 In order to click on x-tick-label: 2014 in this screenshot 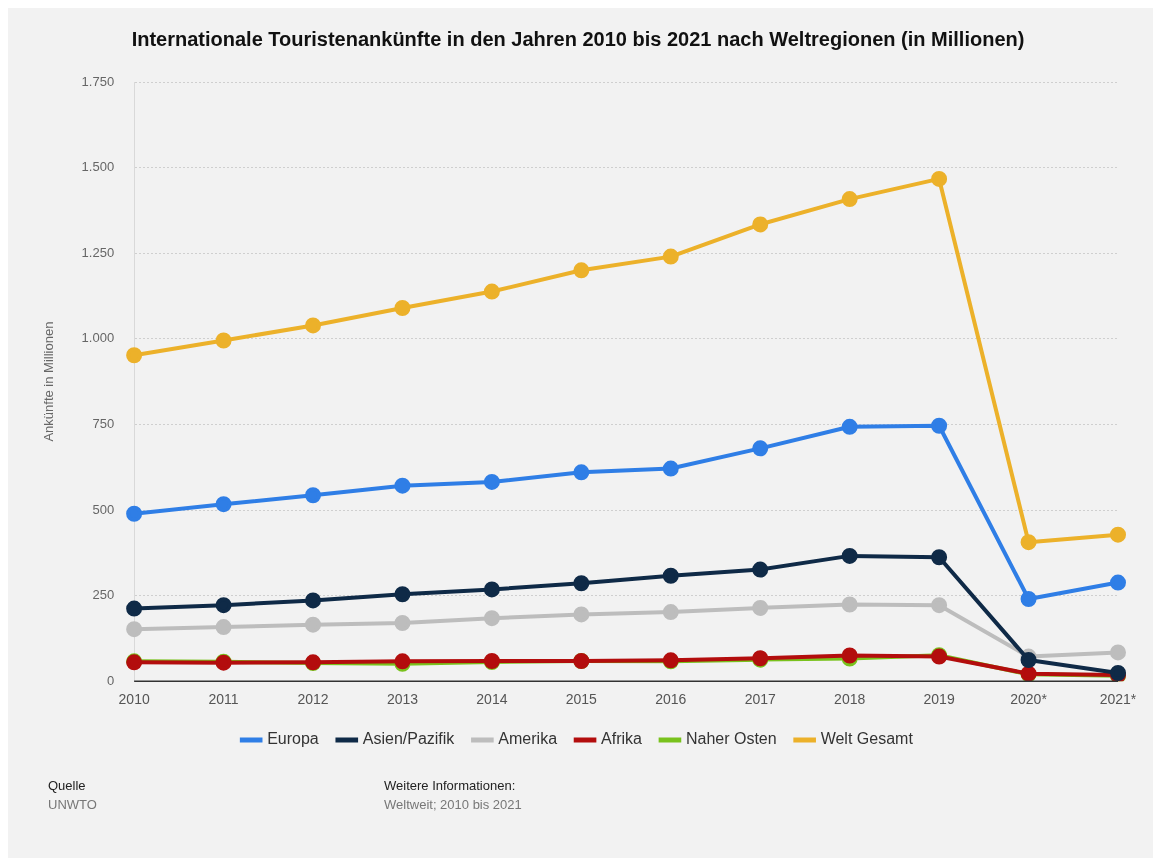, I will do `click(492, 699)`.